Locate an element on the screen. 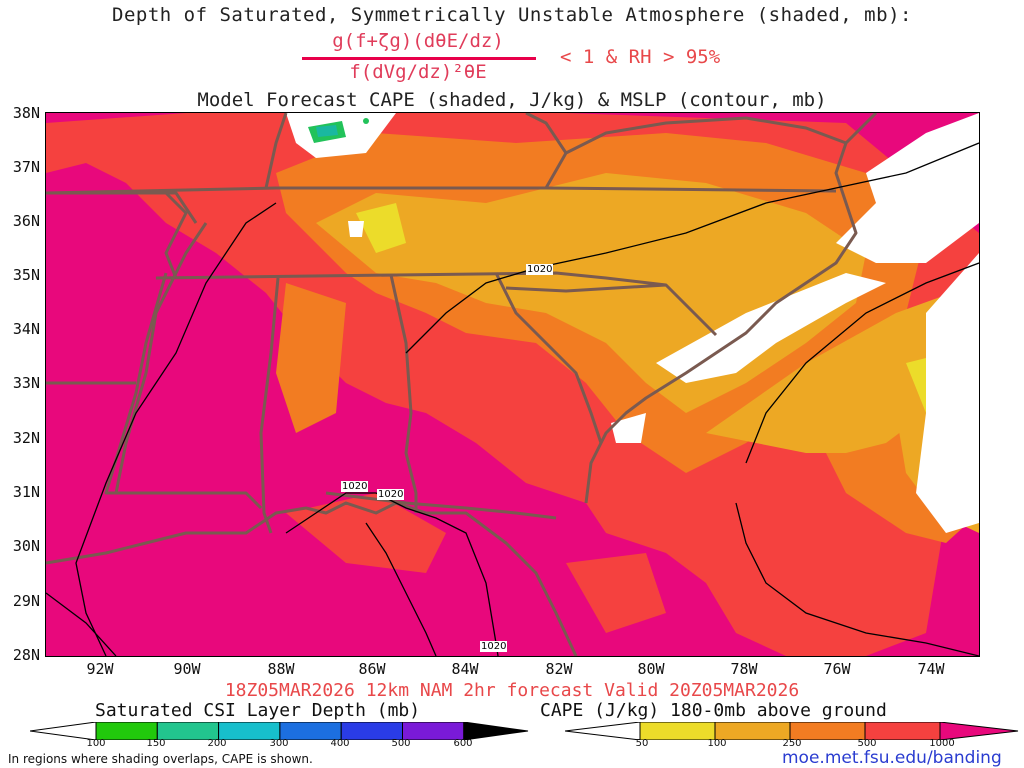 This screenshot has width=1024, height=768. cape-low-atlantic is located at coordinates (907, 188).